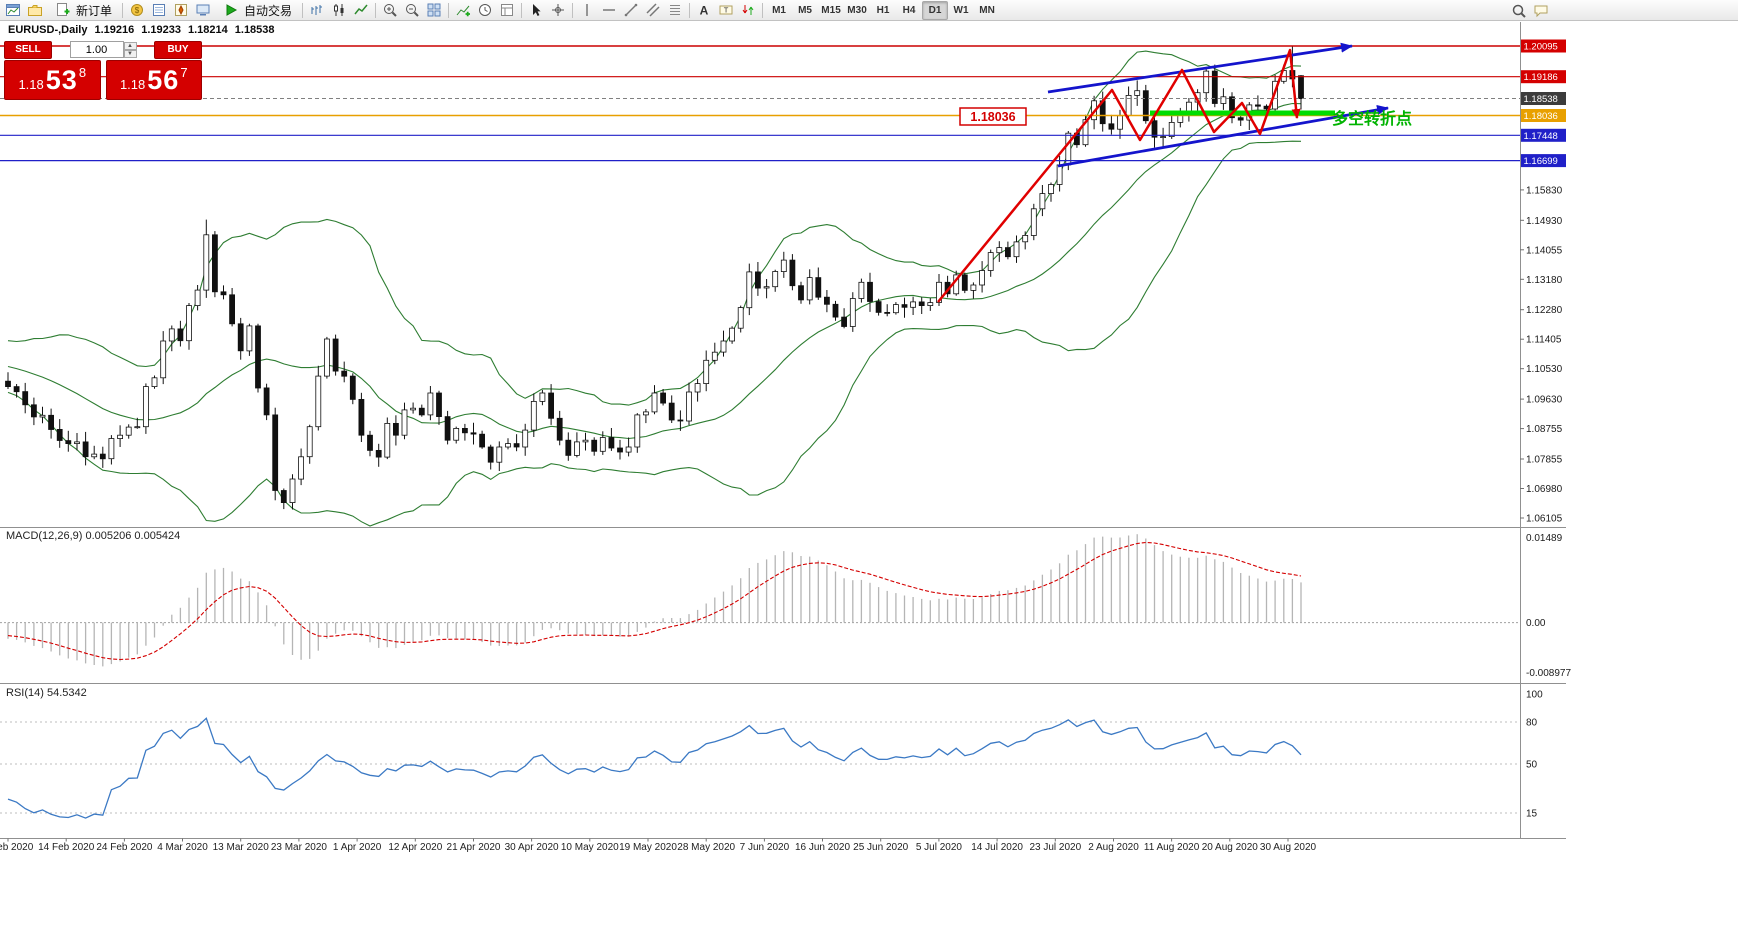  What do you see at coordinates (1055, 847) in the screenshot?
I see `svg-text: 23 Jul 2020` at bounding box center [1055, 847].